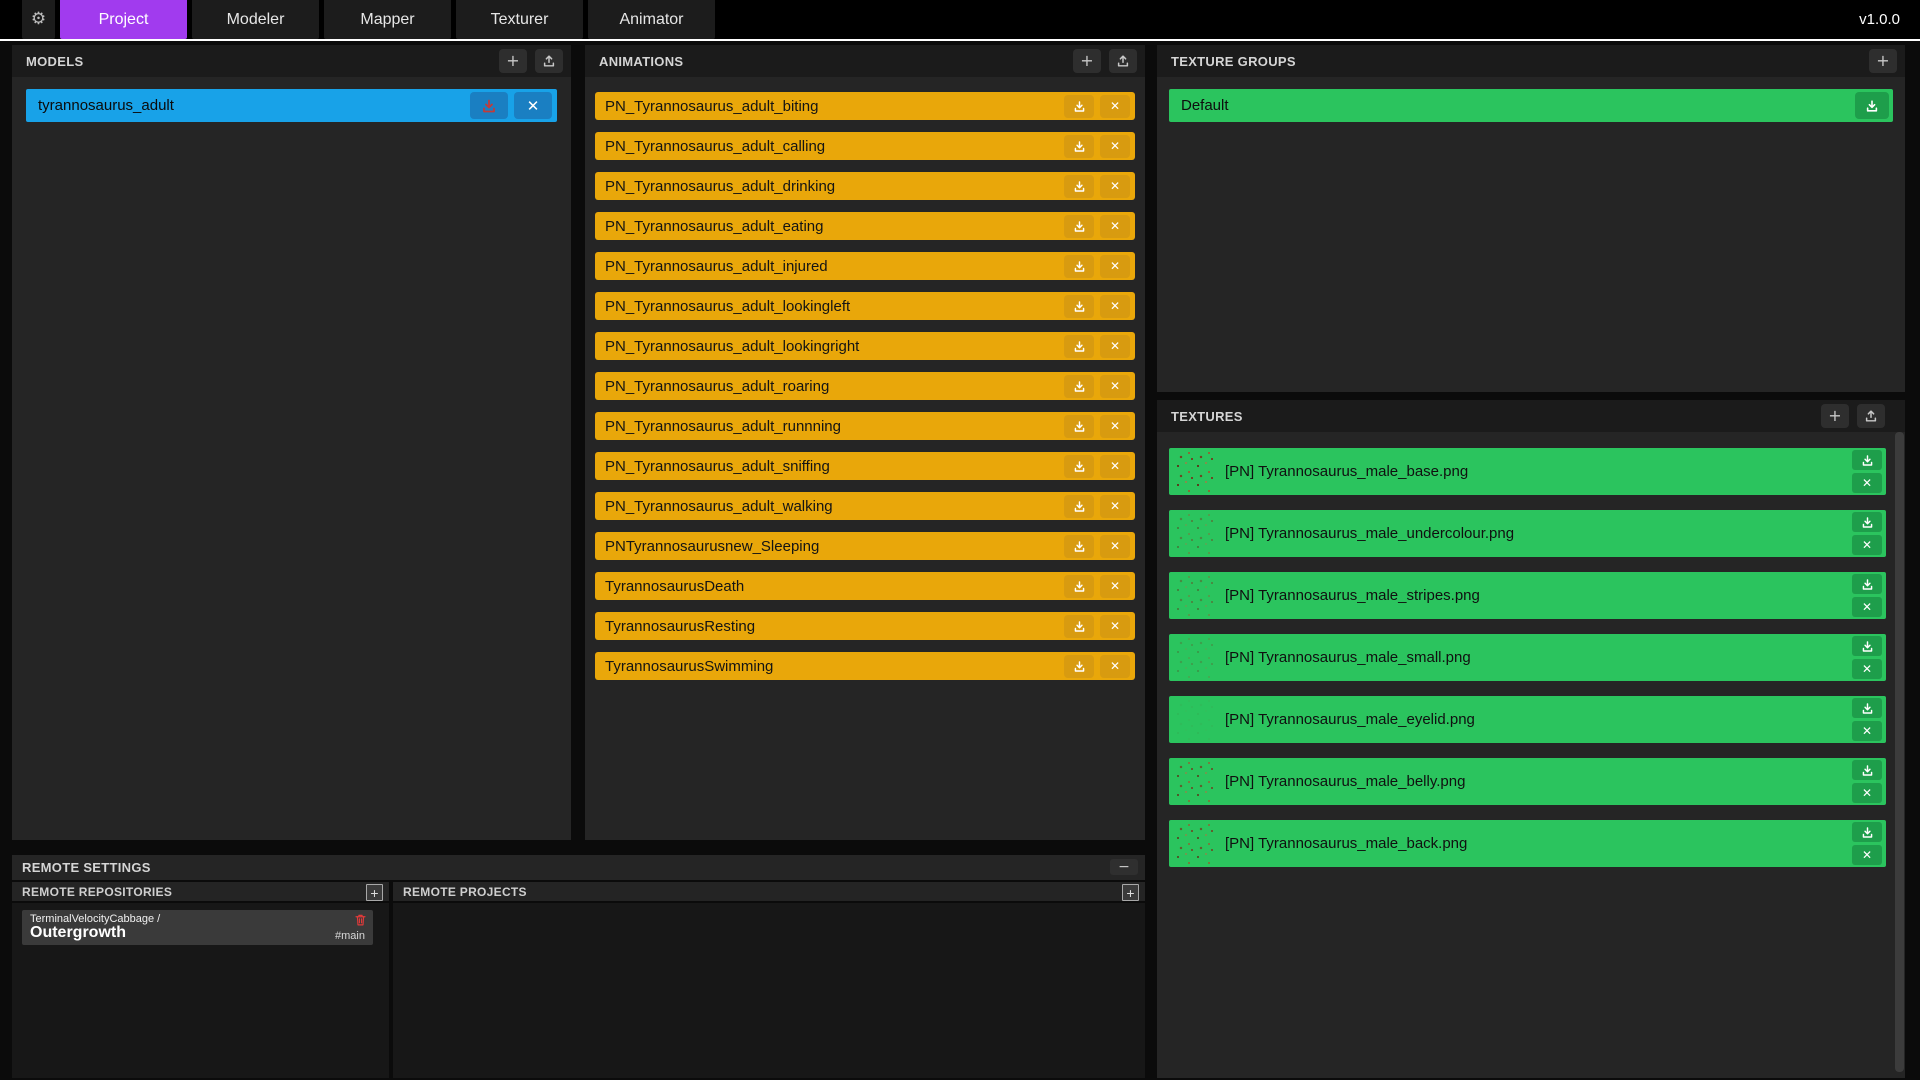 The width and height of the screenshot is (1920, 1080). What do you see at coordinates (865, 106) in the screenshot?
I see `animation-item: PN_Tyrannosaurus_adult_biting ✕` at bounding box center [865, 106].